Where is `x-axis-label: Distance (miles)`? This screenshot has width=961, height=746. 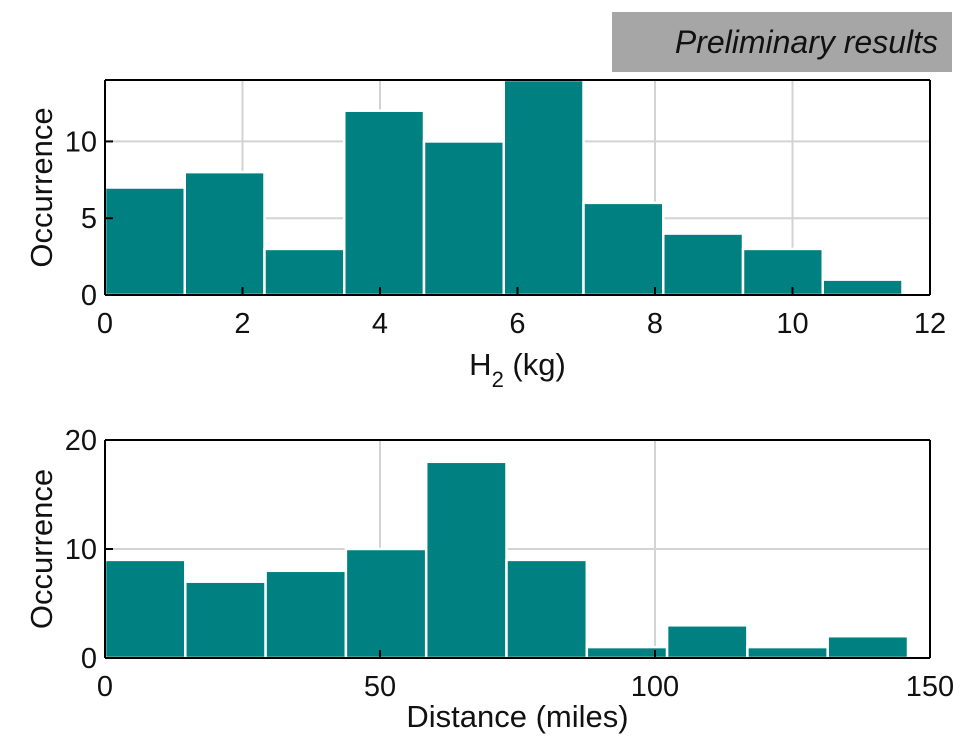
x-axis-label: Distance (miles) is located at coordinates (517, 716).